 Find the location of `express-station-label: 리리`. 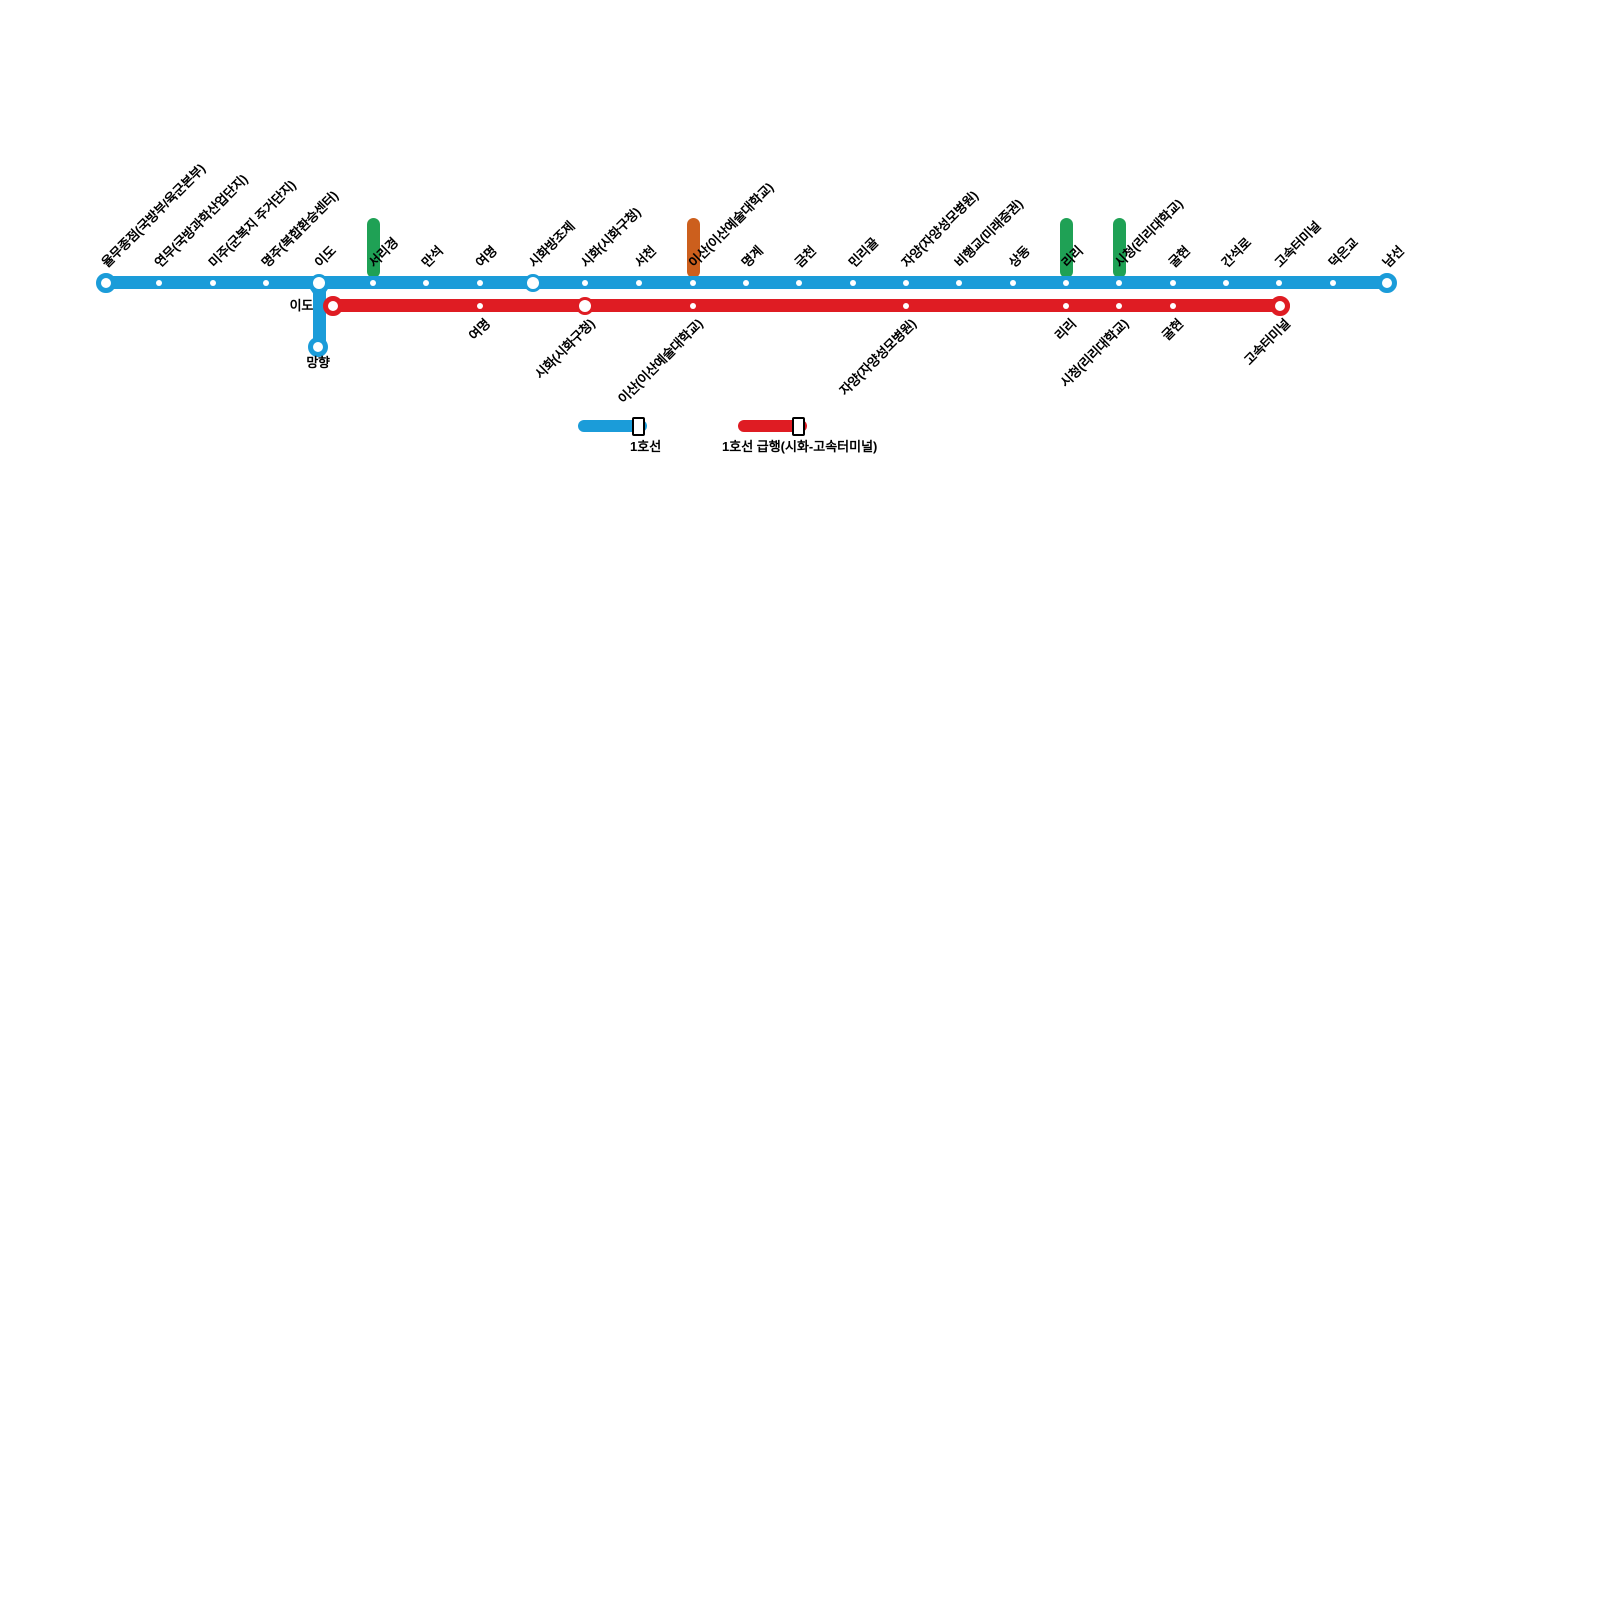

express-station-label: 리리 is located at coordinates (1065, 330).